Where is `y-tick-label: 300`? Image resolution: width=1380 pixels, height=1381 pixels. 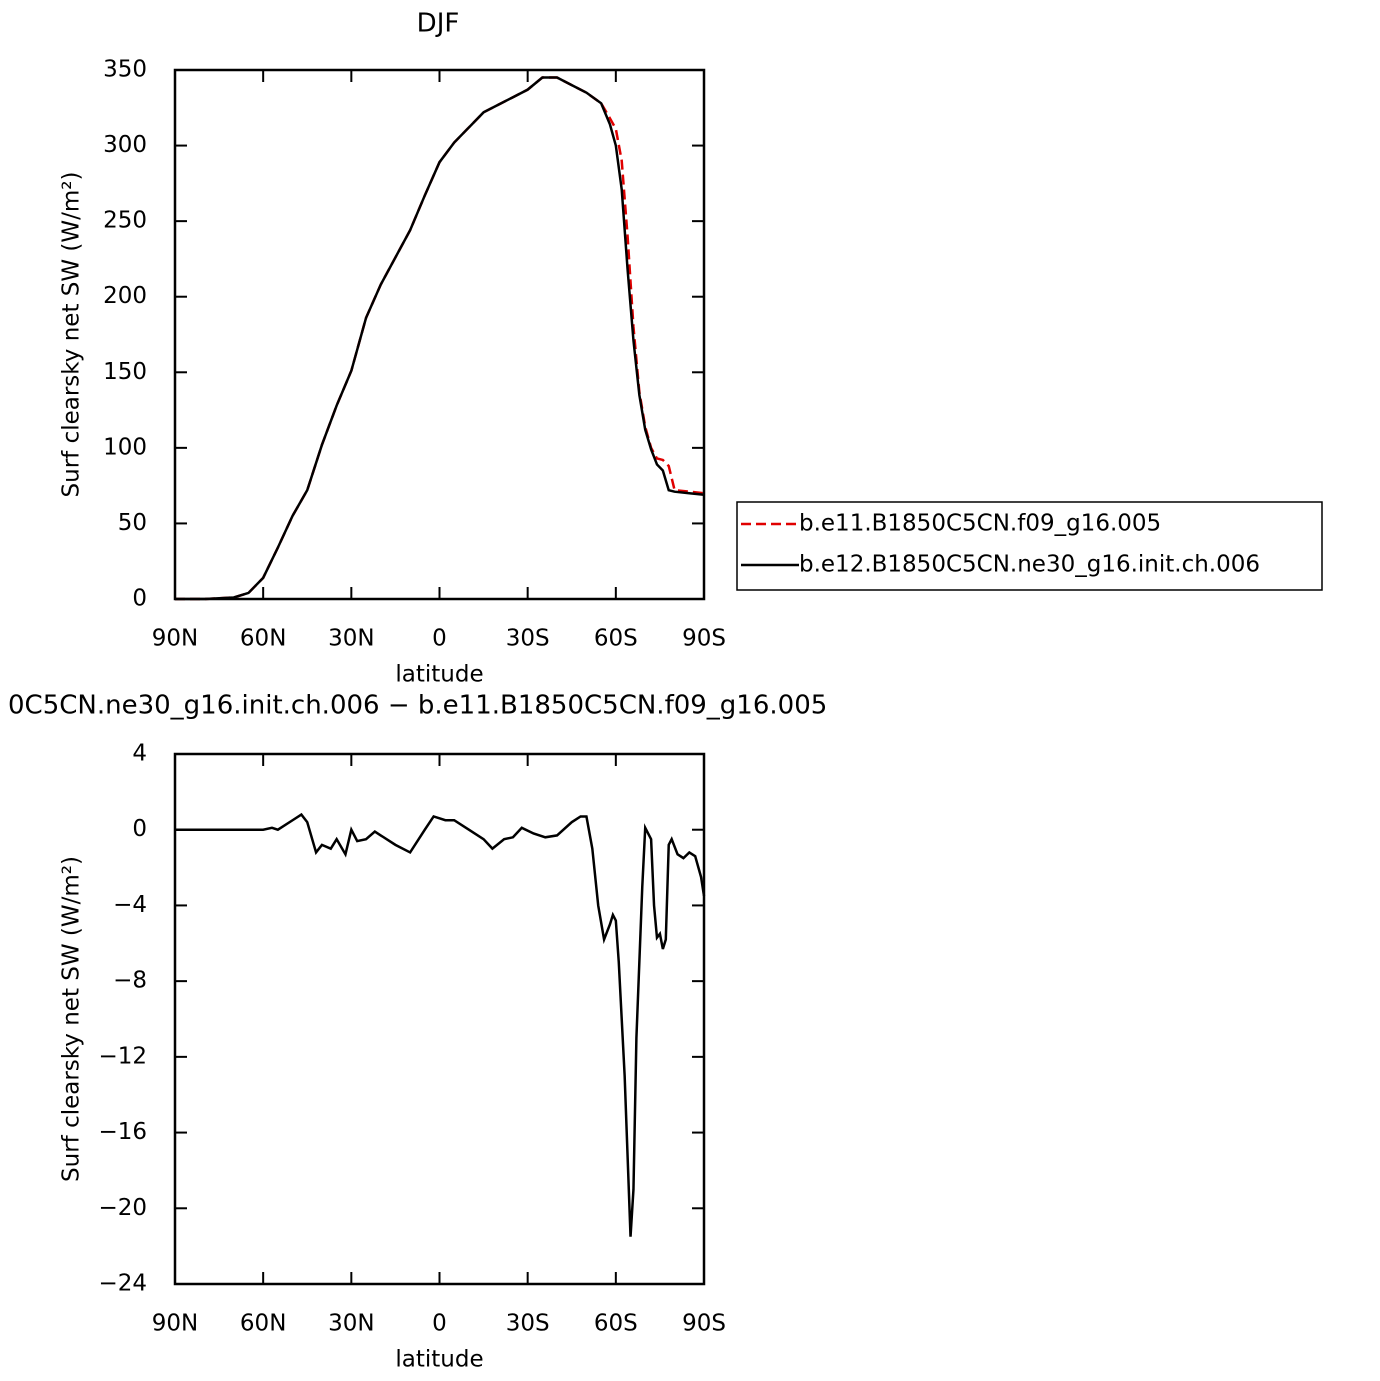
y-tick-label: 300 is located at coordinates (125, 145).